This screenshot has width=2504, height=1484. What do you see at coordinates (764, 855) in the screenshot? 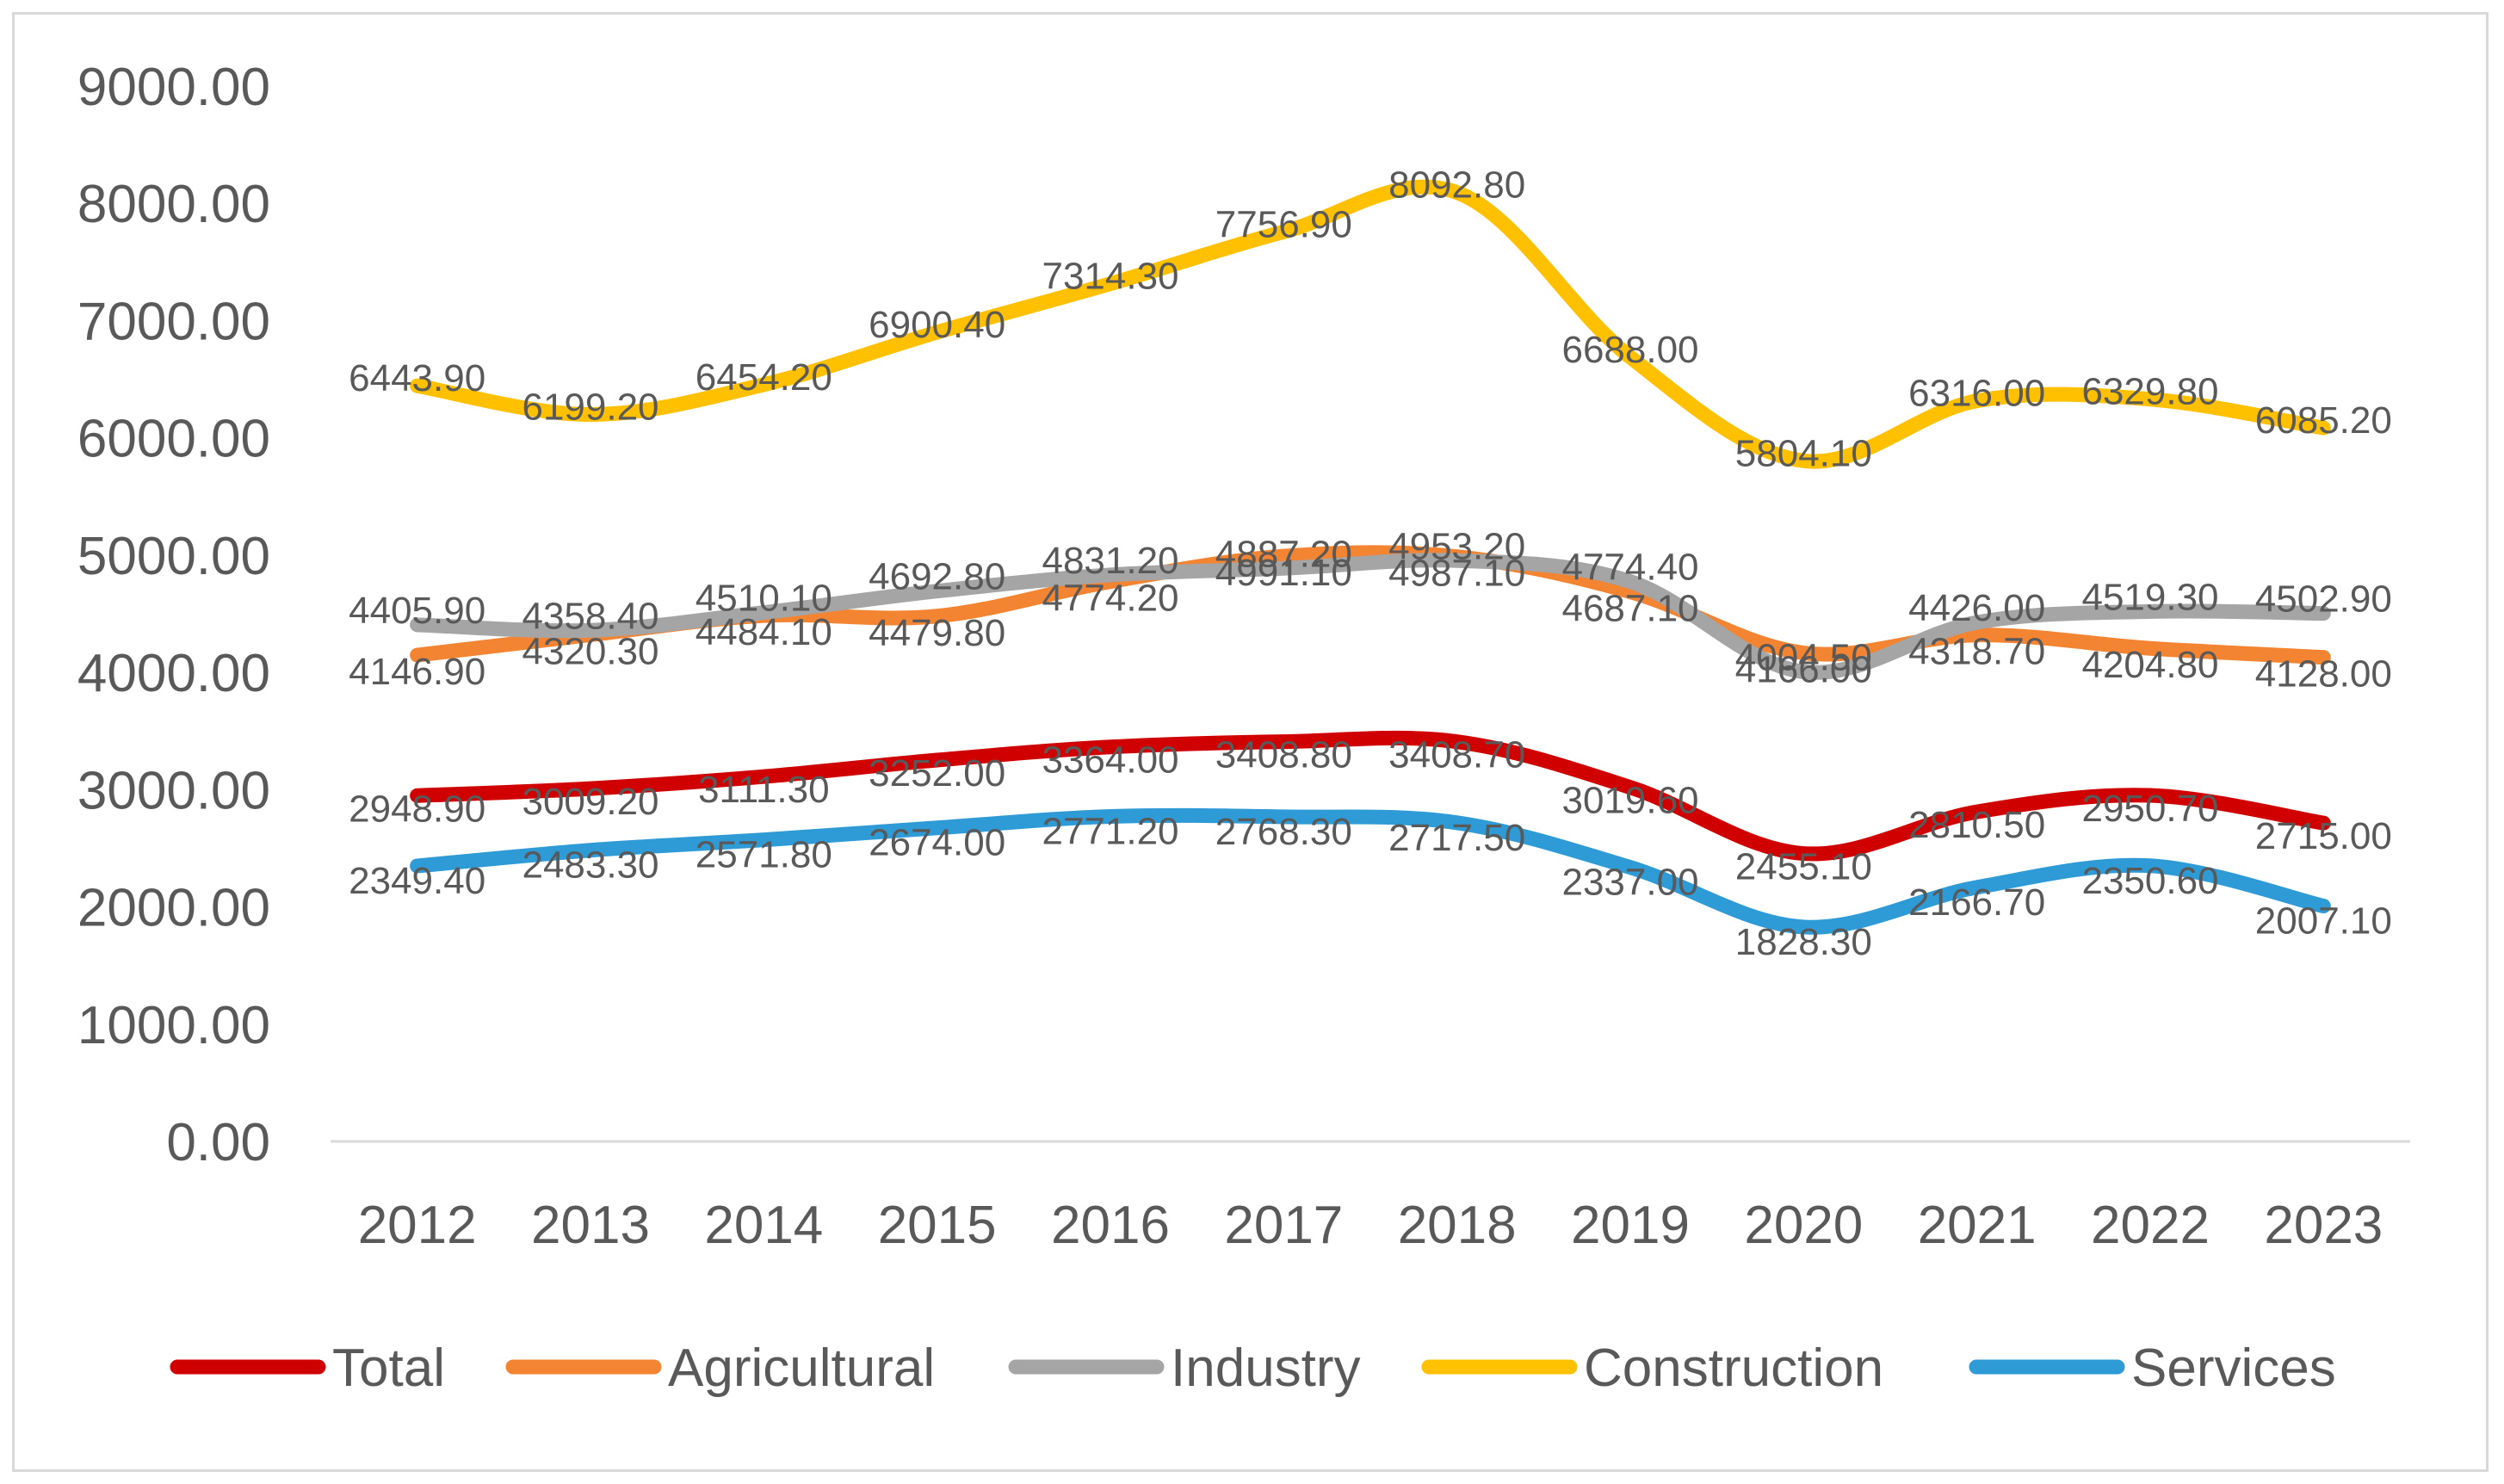
I see `data-label-services: 2571.80` at bounding box center [764, 855].